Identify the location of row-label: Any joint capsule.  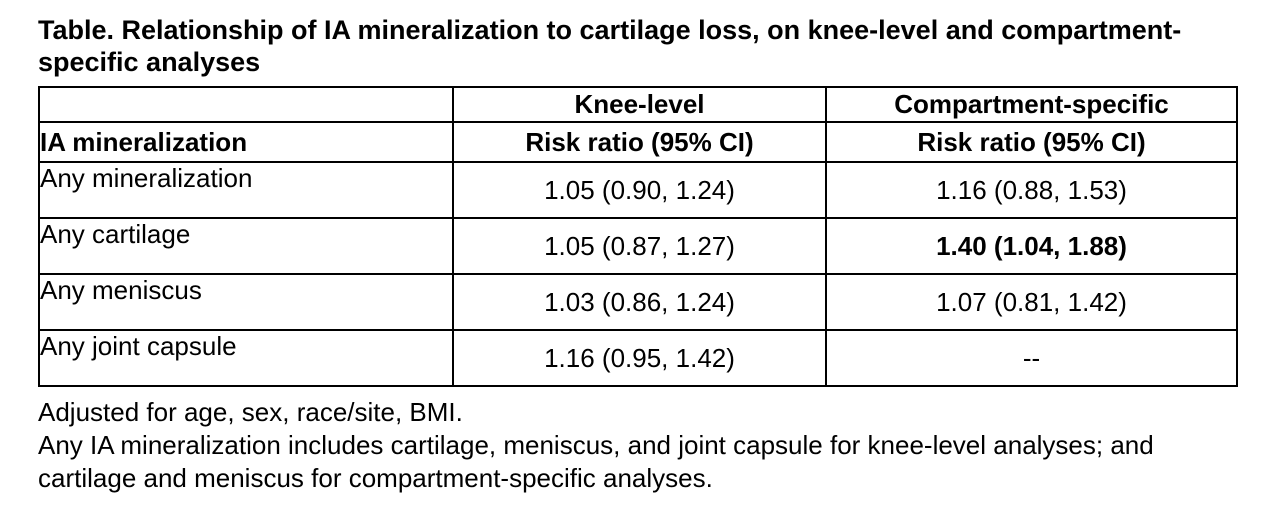
(246, 358).